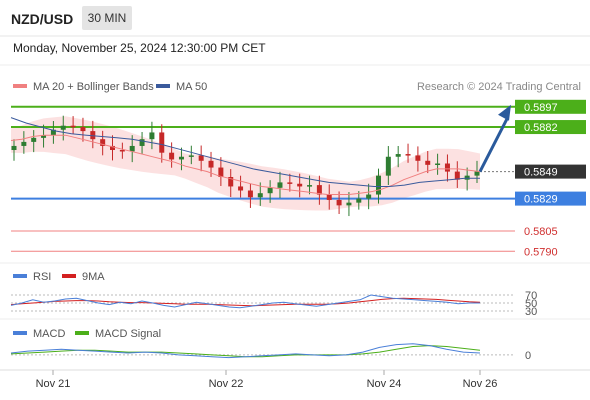 The image size is (590, 400). Describe the element at coordinates (20, 333) in the screenshot. I see `macd-legend-swatch` at that location.